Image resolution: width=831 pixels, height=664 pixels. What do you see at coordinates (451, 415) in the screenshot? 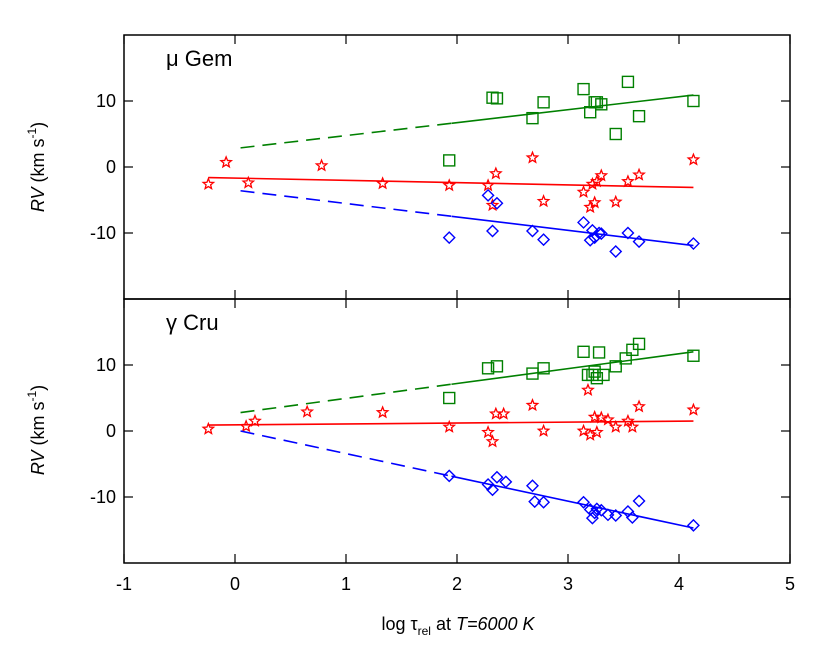
I see `series-red` at bounding box center [451, 415].